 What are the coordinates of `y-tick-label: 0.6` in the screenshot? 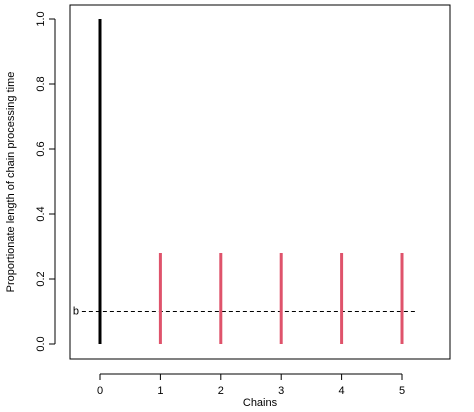 It's located at (41, 148).